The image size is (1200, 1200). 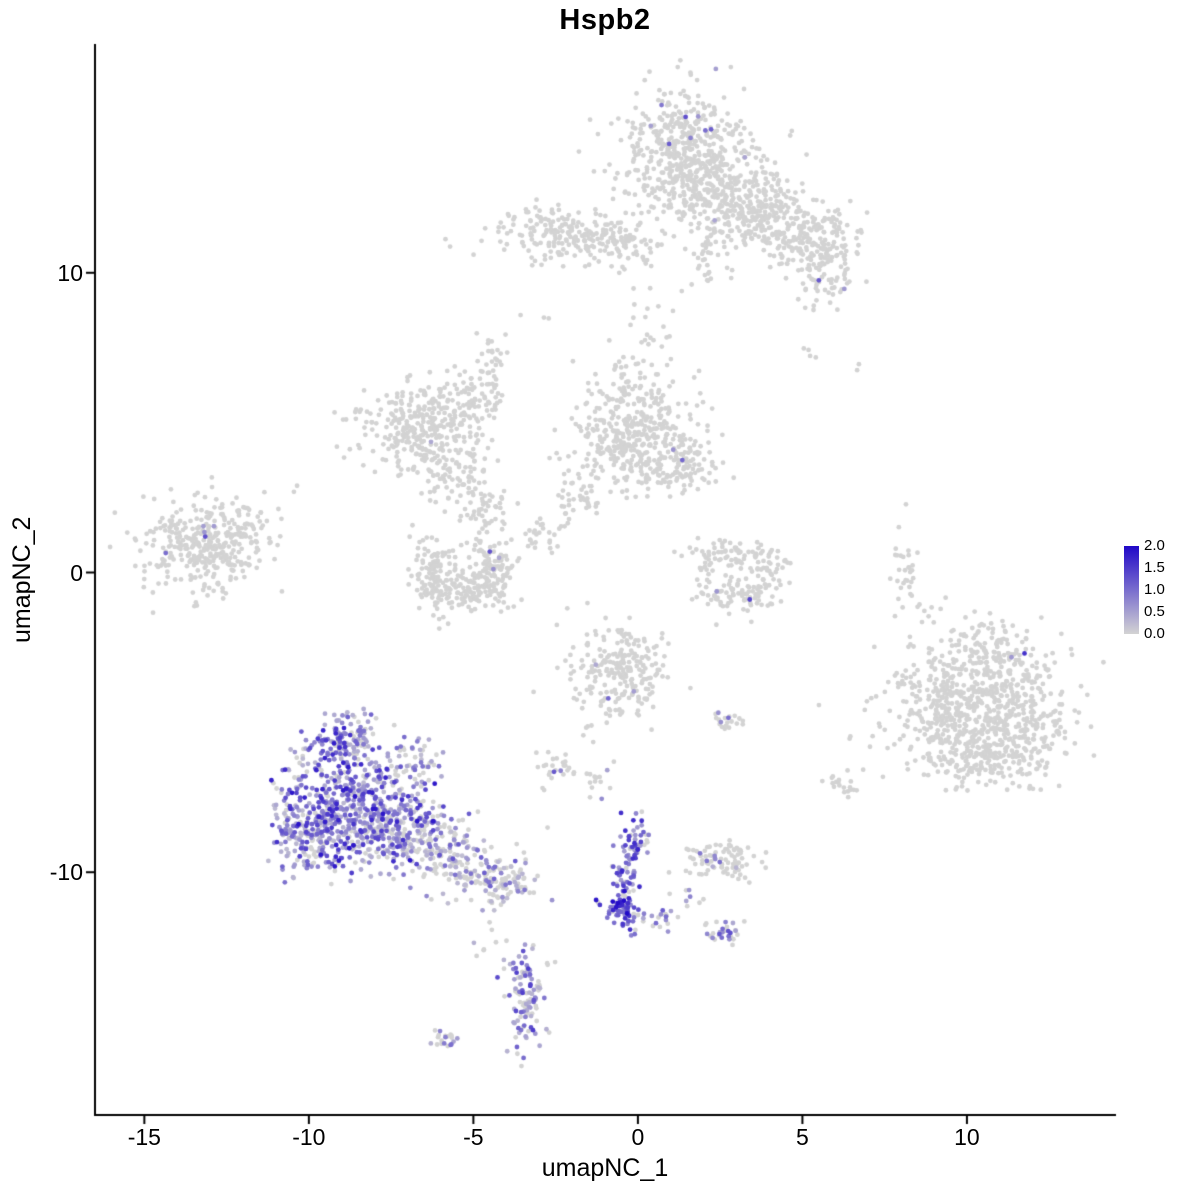 What do you see at coordinates (1154, 545) in the screenshot?
I see `legend-tick-label: 2.0` at bounding box center [1154, 545].